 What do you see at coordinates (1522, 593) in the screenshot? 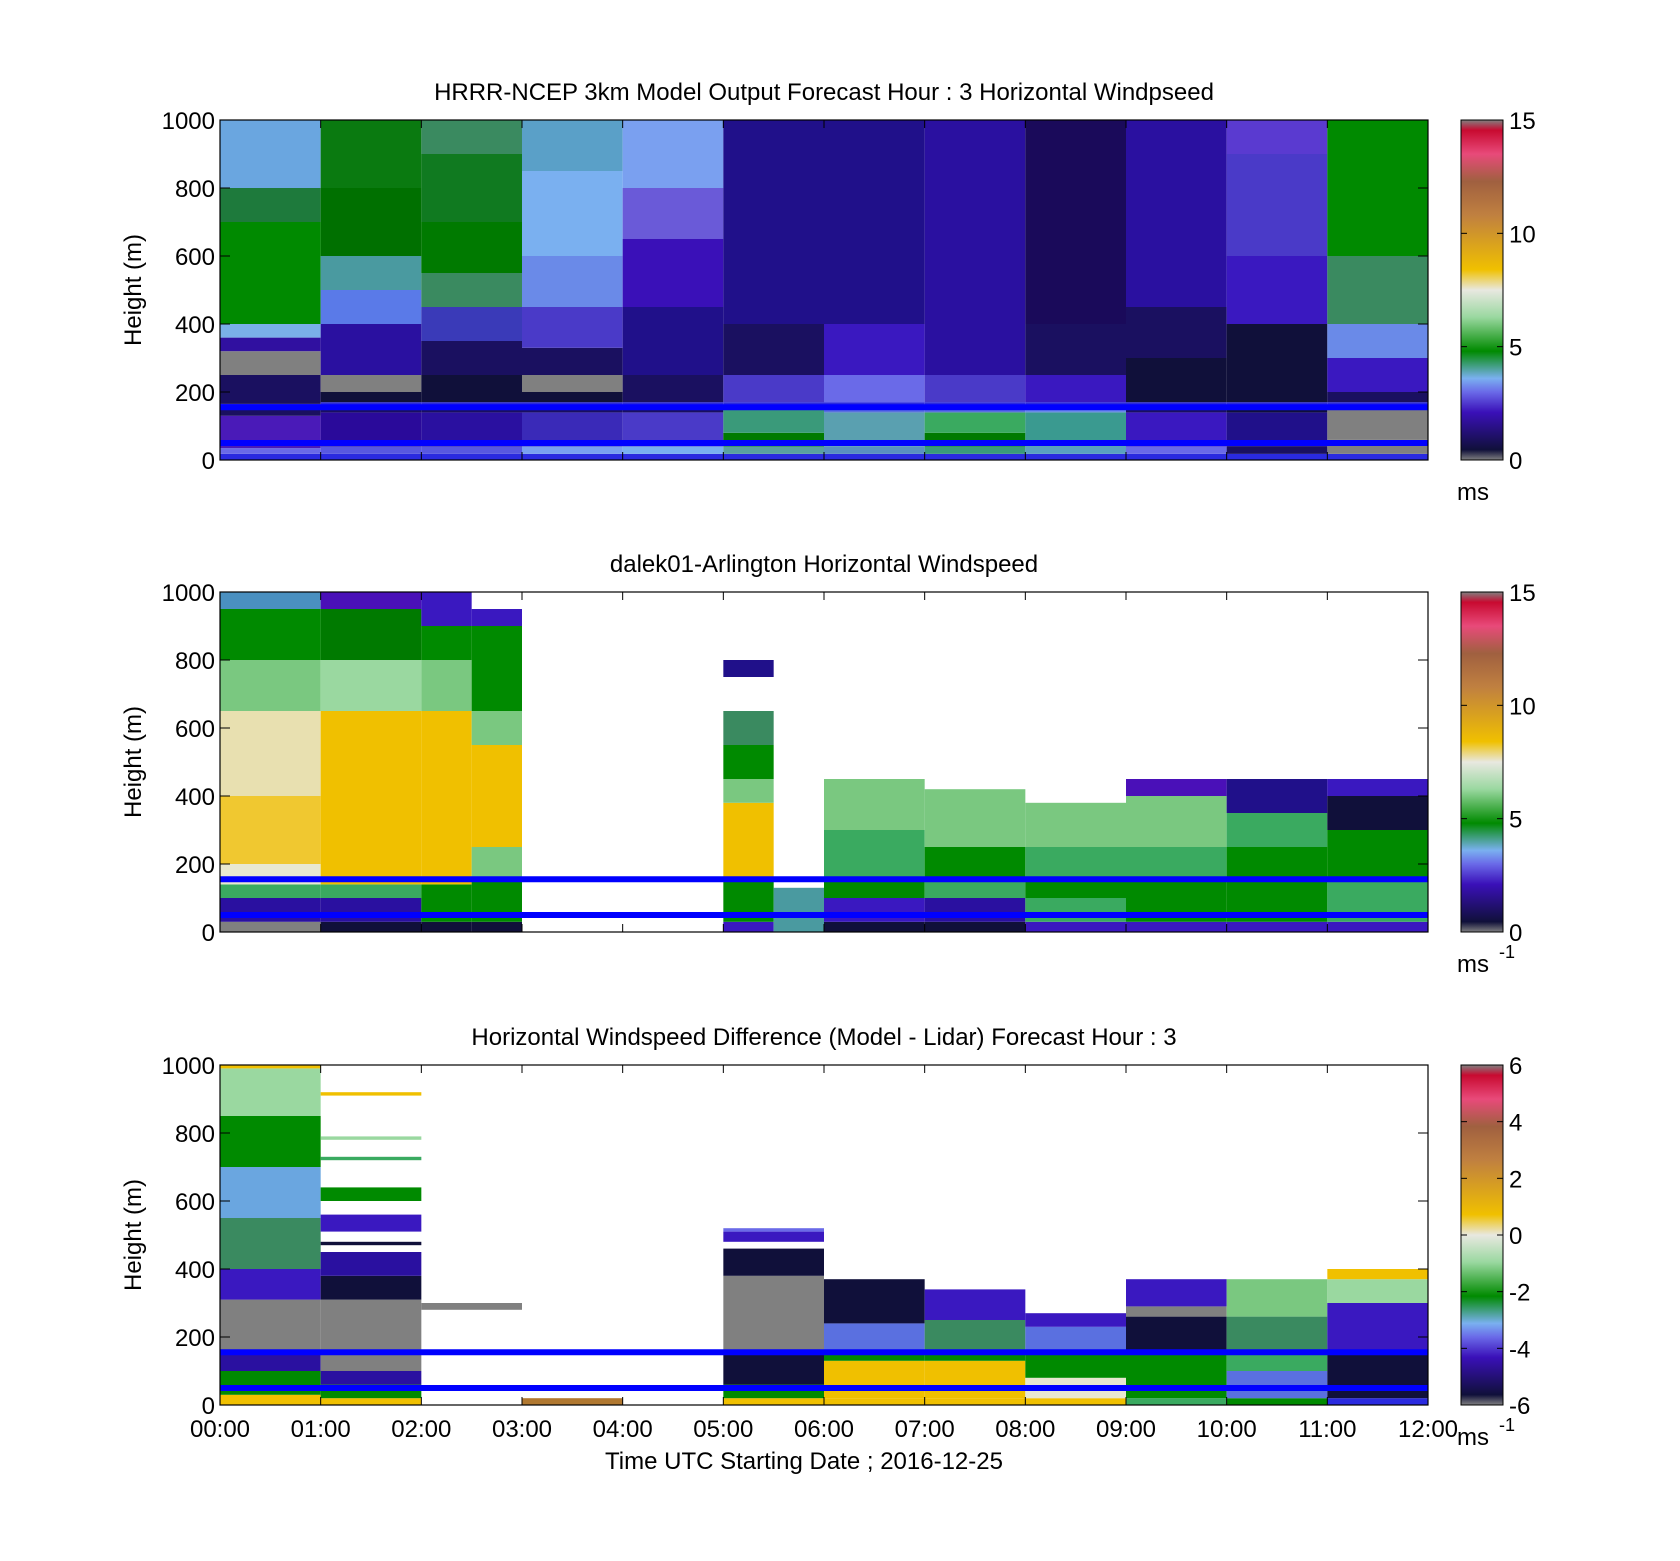
I see `colorbar-tick-label: 15` at bounding box center [1522, 593].